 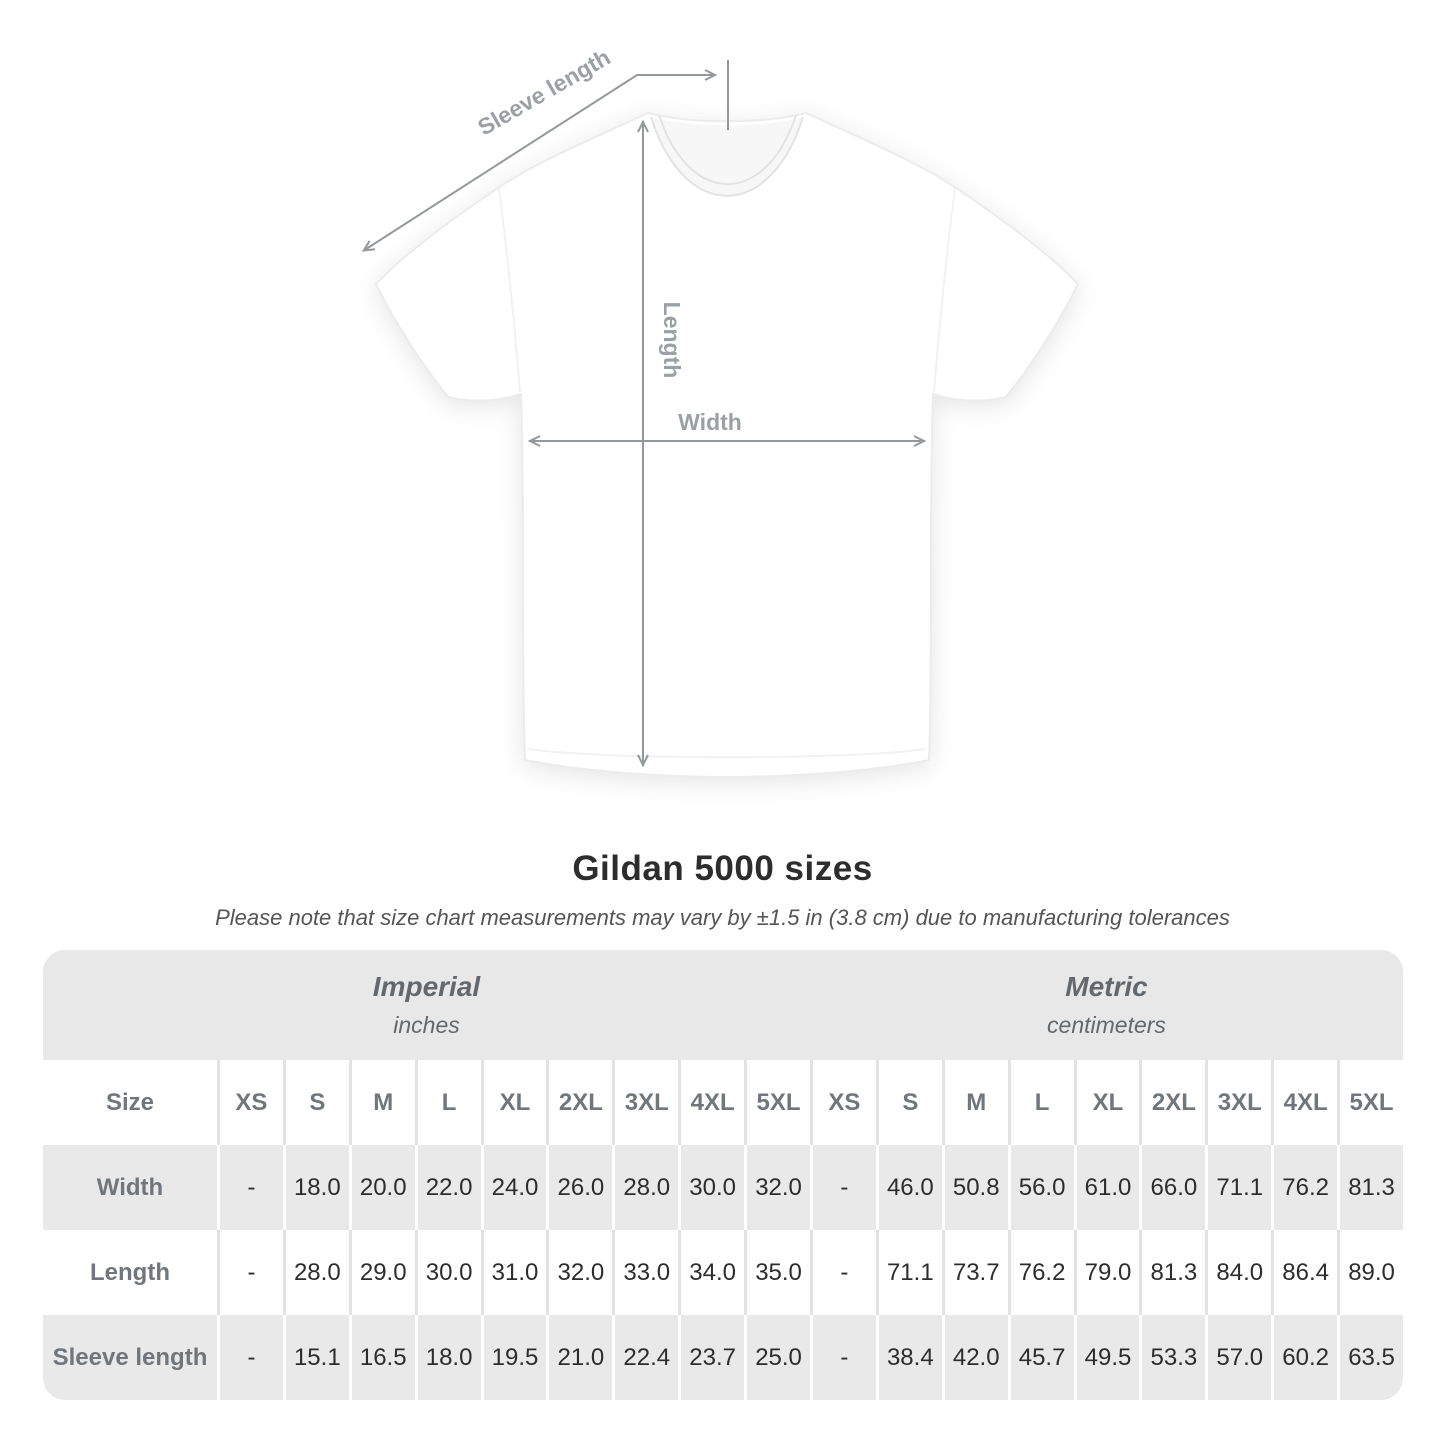 I want to click on size-value-cell: 25.0, so click(x=777, y=1357).